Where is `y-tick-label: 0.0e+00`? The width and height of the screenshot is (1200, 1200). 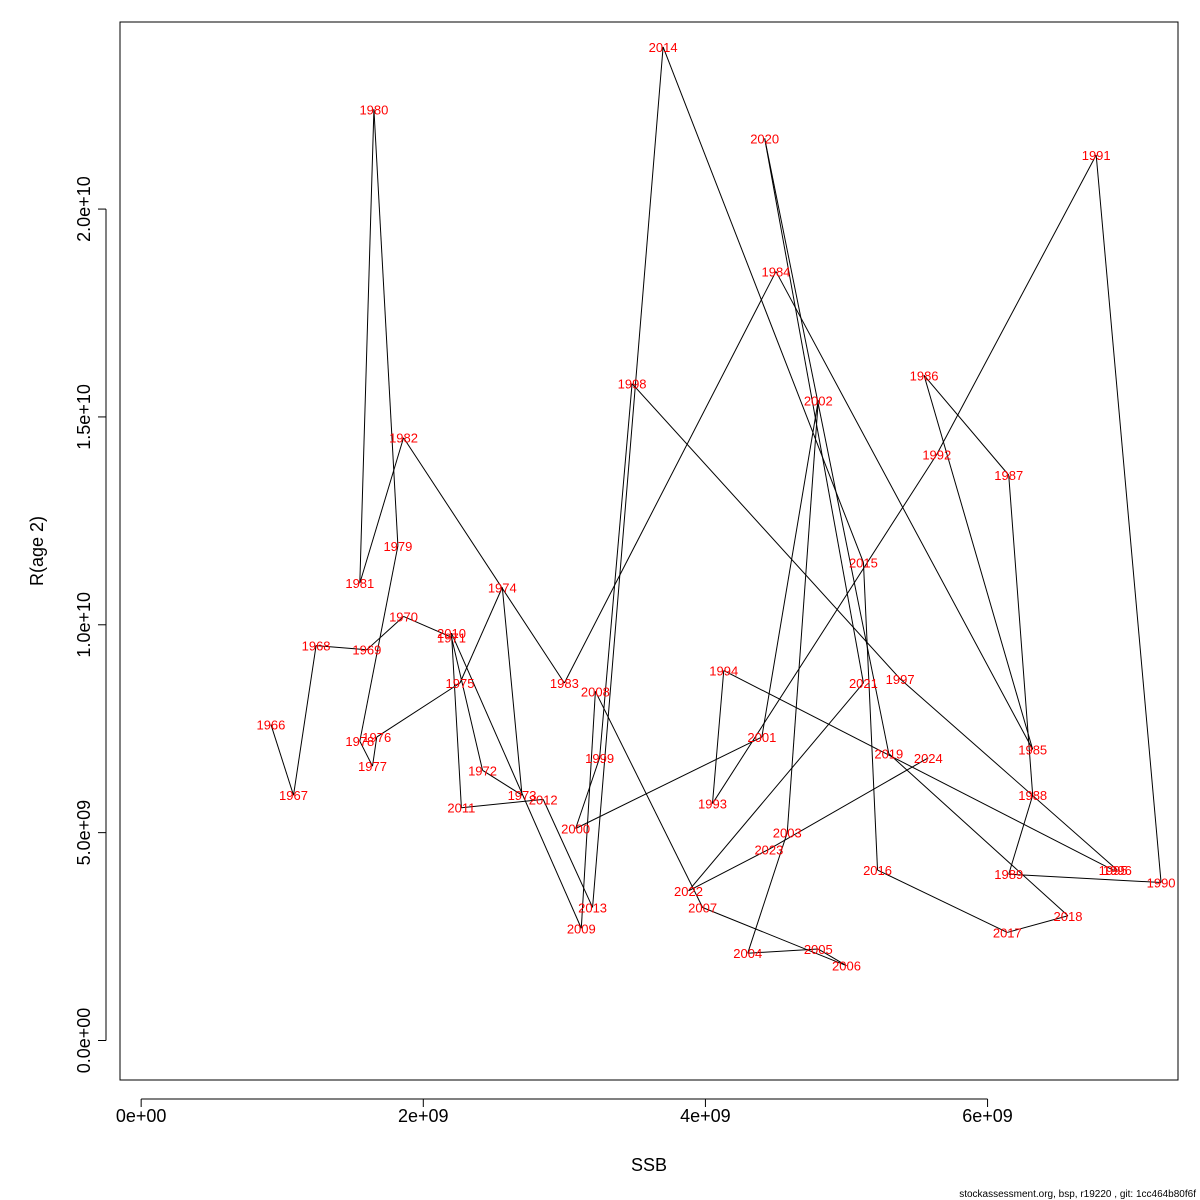 y-tick-label: 0.0e+00 is located at coordinates (84, 1041).